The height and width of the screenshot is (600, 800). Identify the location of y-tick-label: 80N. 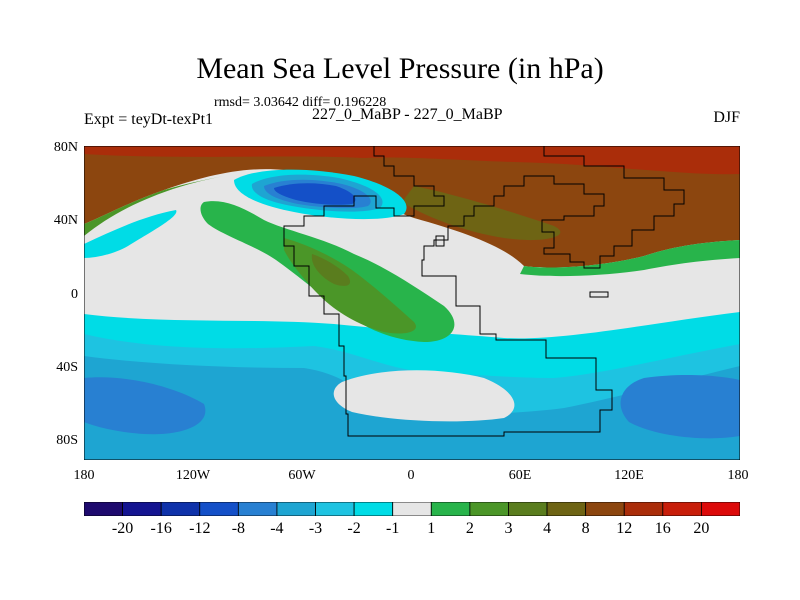
(65, 147).